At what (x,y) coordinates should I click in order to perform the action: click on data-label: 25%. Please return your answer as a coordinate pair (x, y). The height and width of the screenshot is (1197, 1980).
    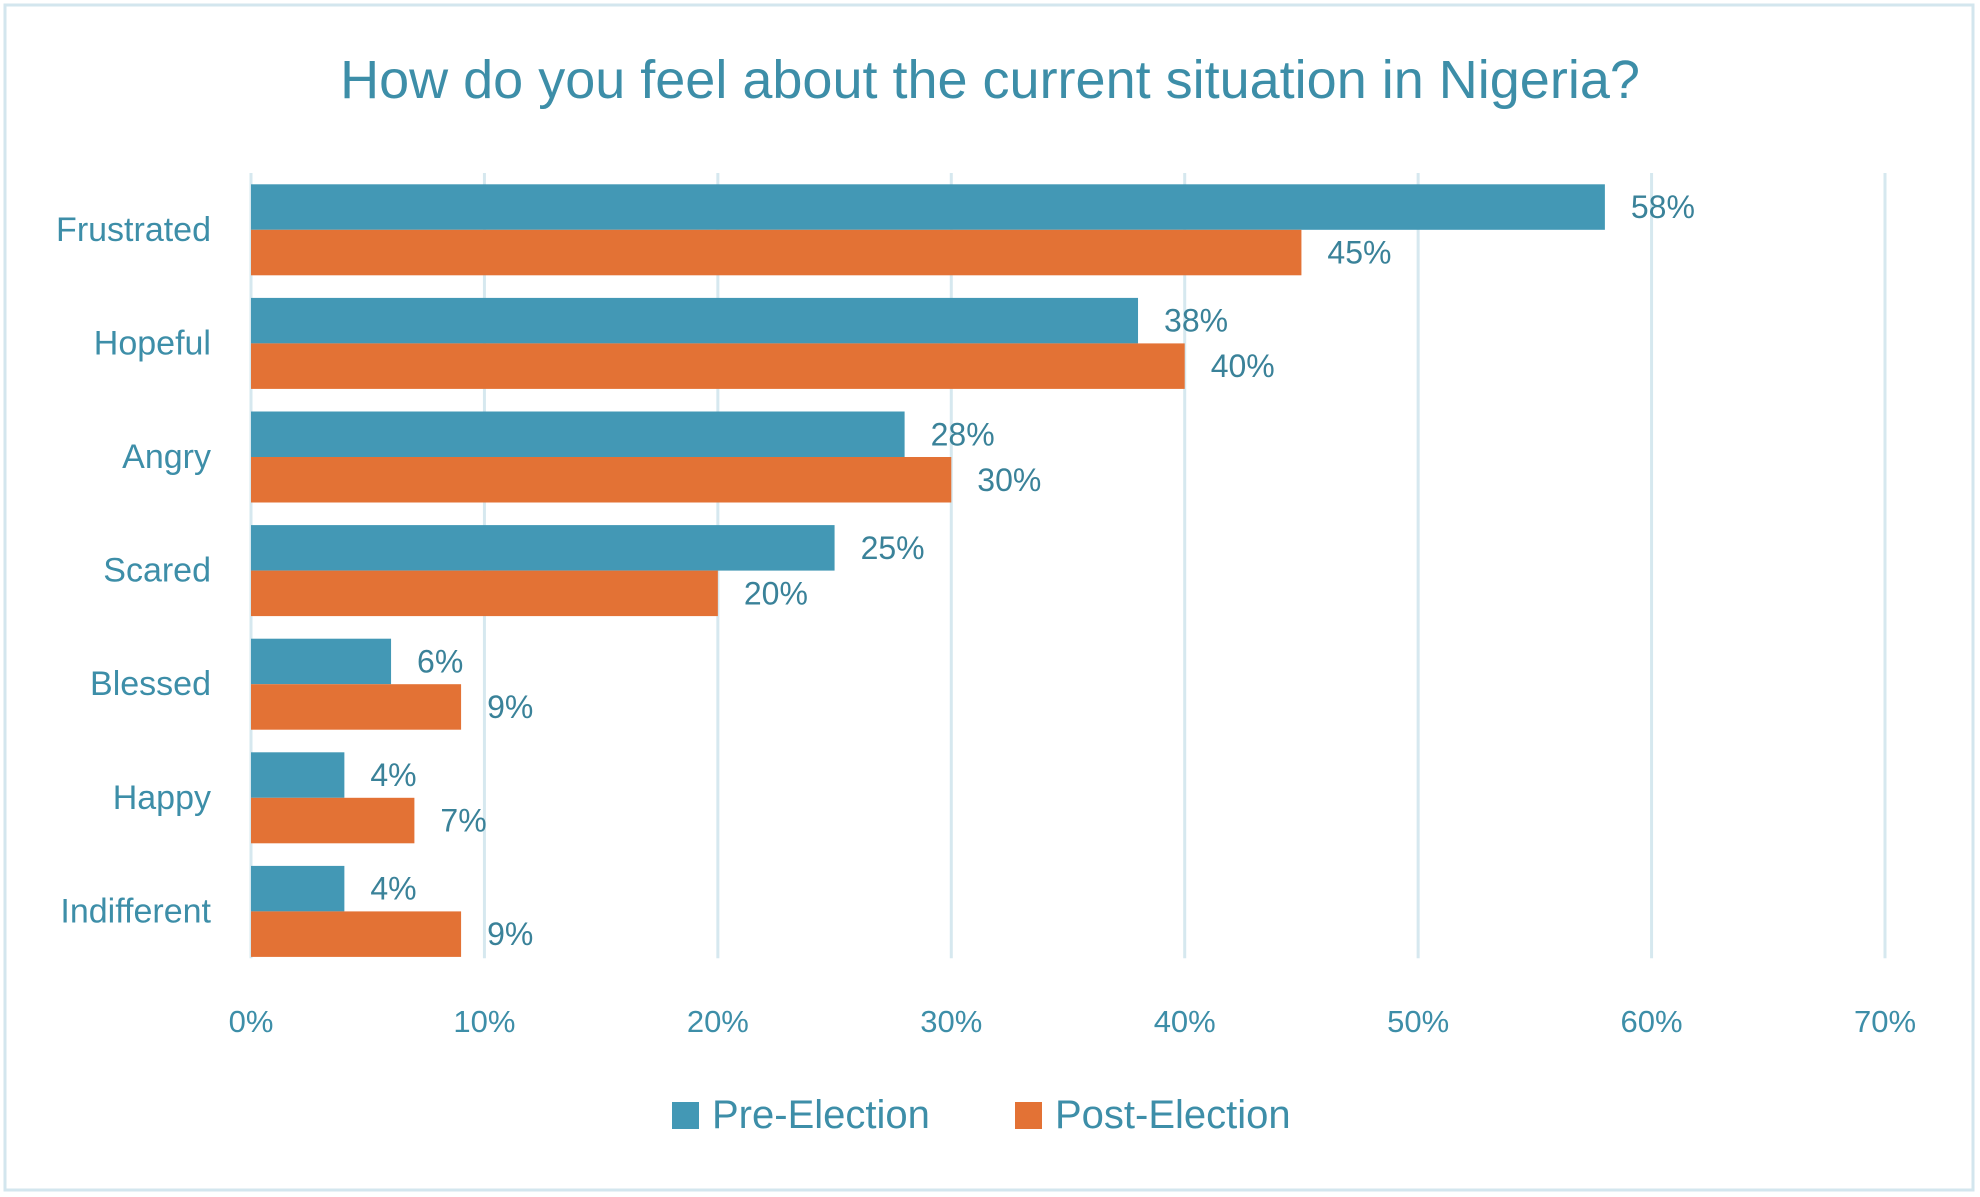
    Looking at the image, I should click on (893, 548).